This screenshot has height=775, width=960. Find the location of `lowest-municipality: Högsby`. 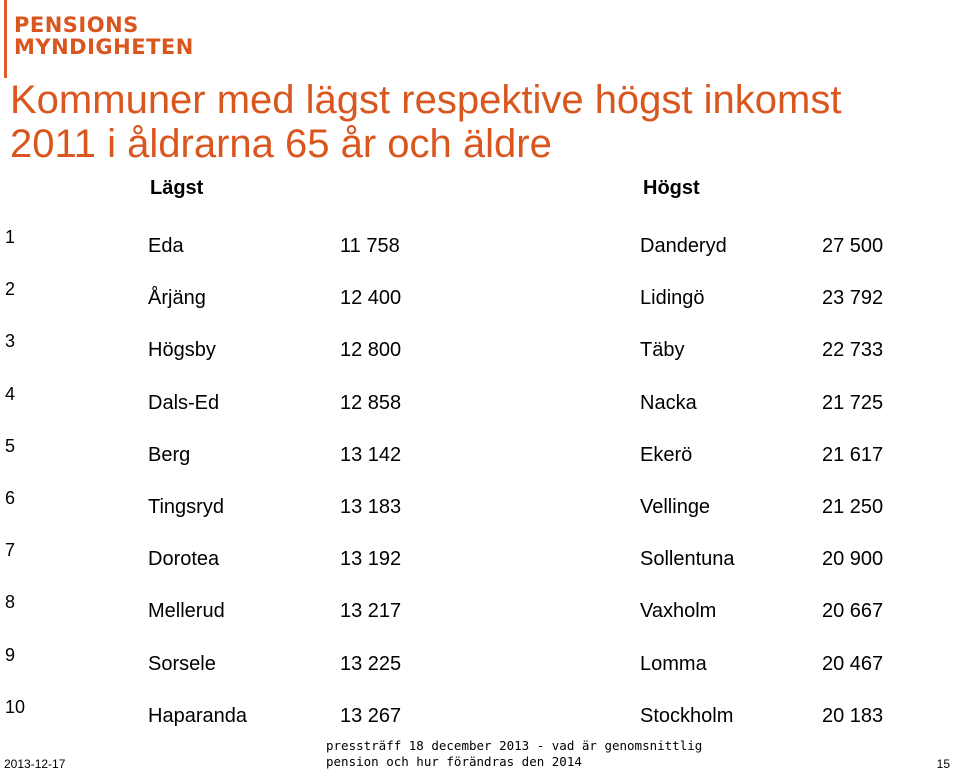

lowest-municipality: Högsby is located at coordinates (182, 350).